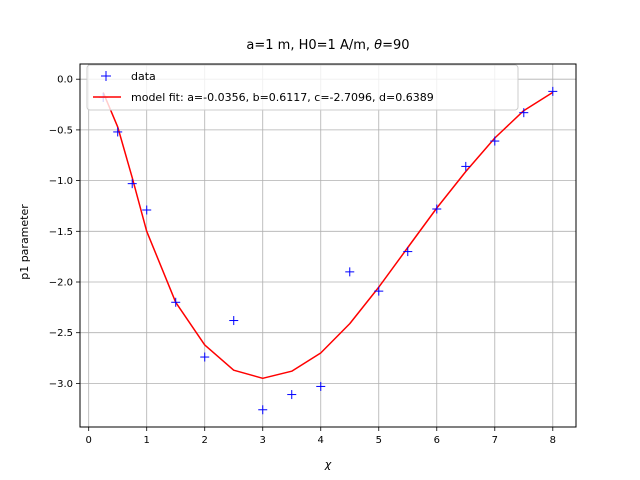  Describe the element at coordinates (327, 45) in the screenshot. I see `chart-title: a=1 m, H0=1 A/m, θ=90` at that location.